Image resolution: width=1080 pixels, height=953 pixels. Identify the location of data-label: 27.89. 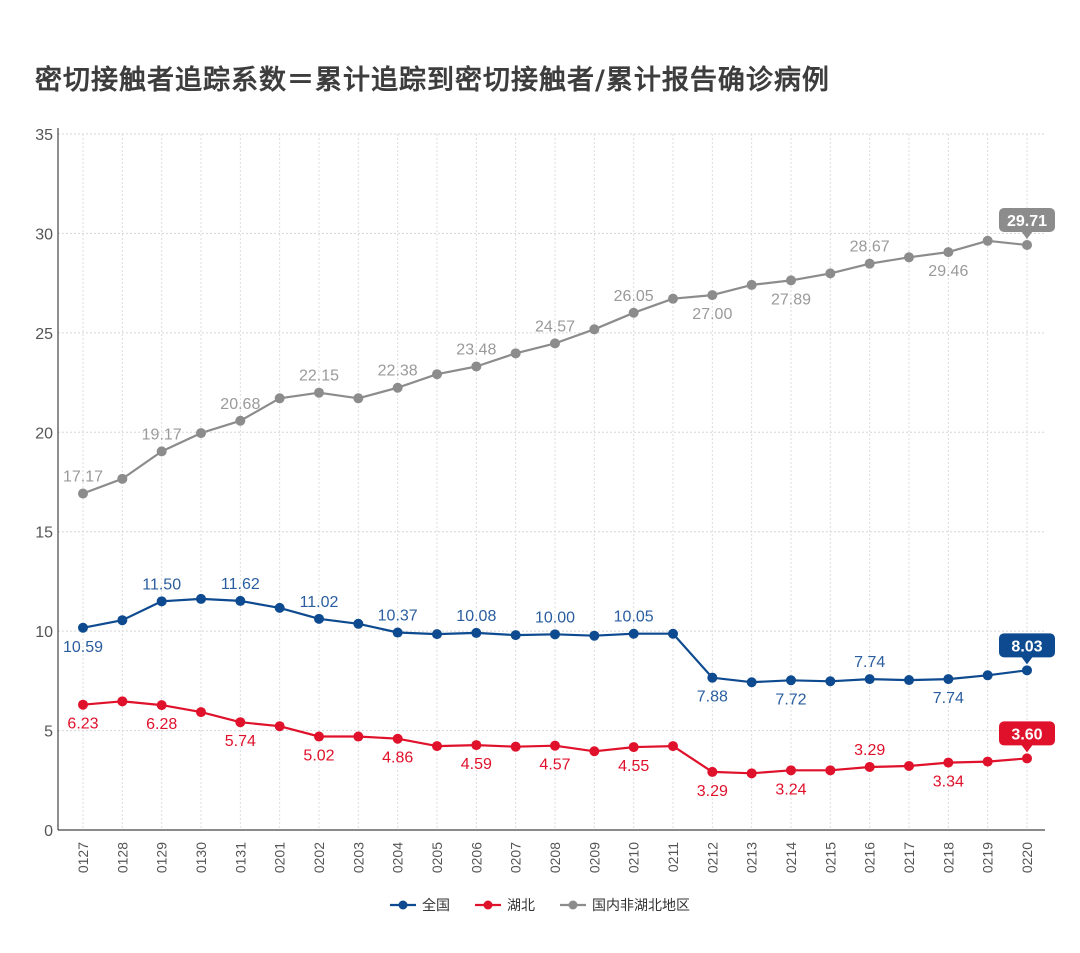
(791, 299).